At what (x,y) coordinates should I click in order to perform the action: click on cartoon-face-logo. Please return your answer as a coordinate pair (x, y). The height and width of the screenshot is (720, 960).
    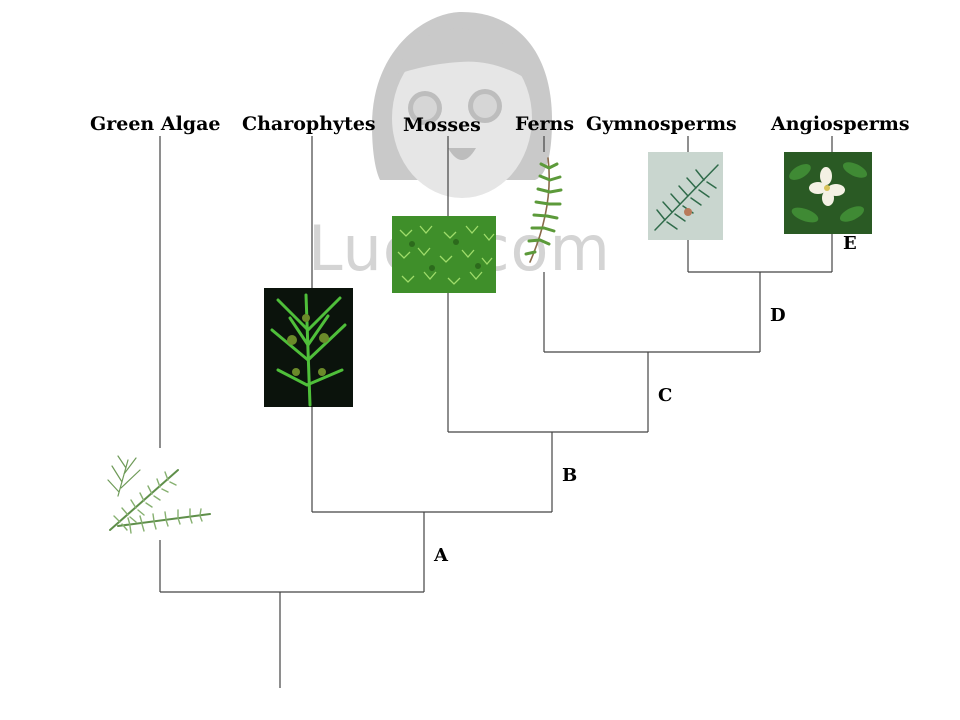
    Looking at the image, I should click on (462, 105).